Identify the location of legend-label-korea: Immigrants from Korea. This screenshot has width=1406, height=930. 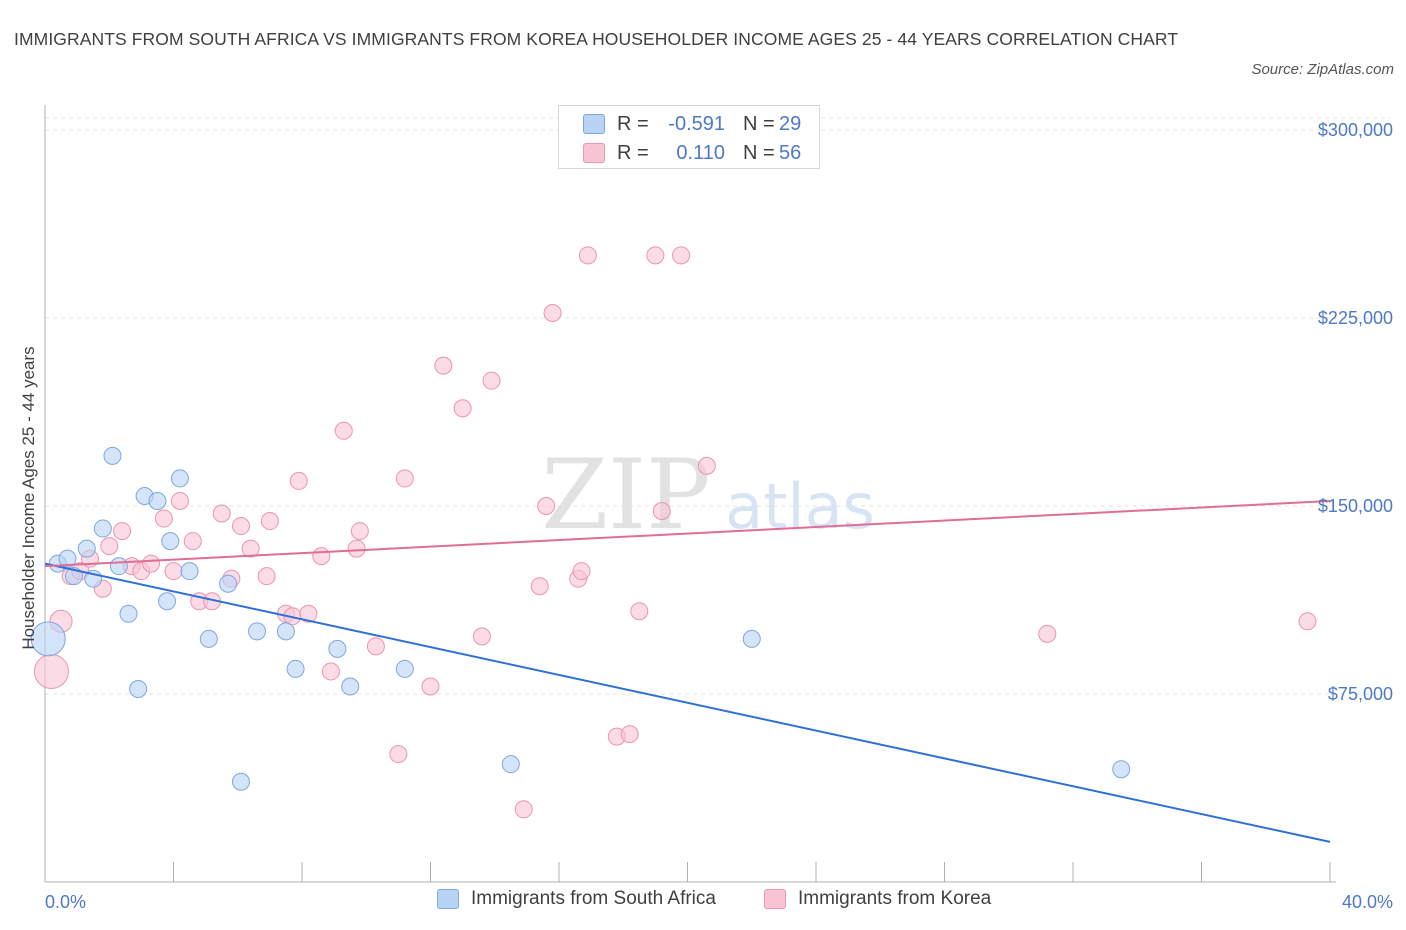
(895, 898).